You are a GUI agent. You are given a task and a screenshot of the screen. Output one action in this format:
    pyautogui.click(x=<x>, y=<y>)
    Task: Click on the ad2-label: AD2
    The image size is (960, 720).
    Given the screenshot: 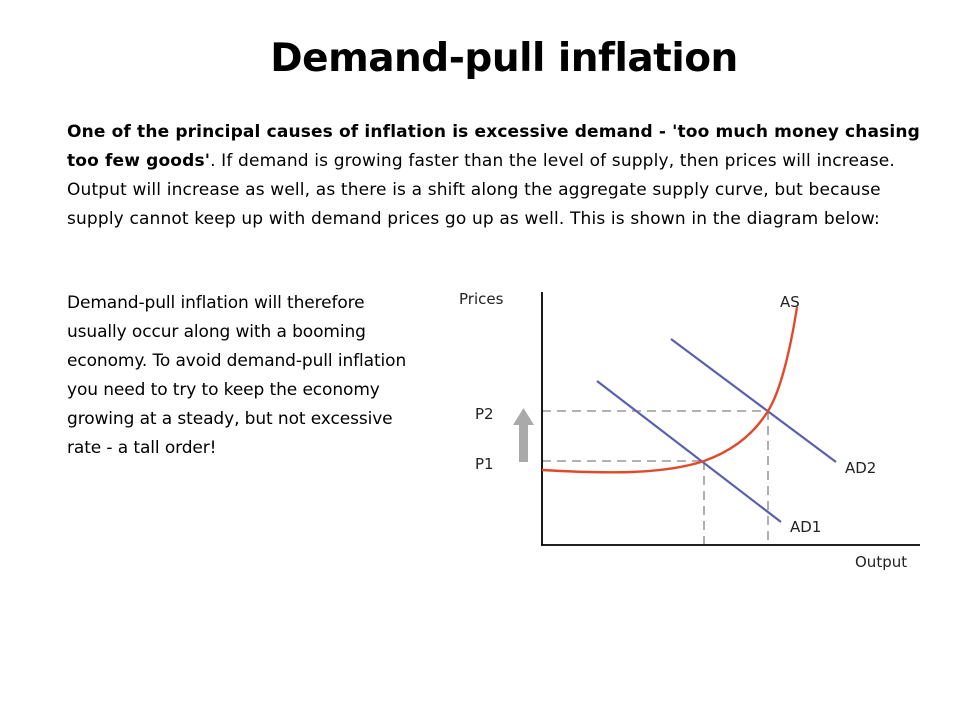 What is the action you would take?
    pyautogui.click(x=860, y=468)
    